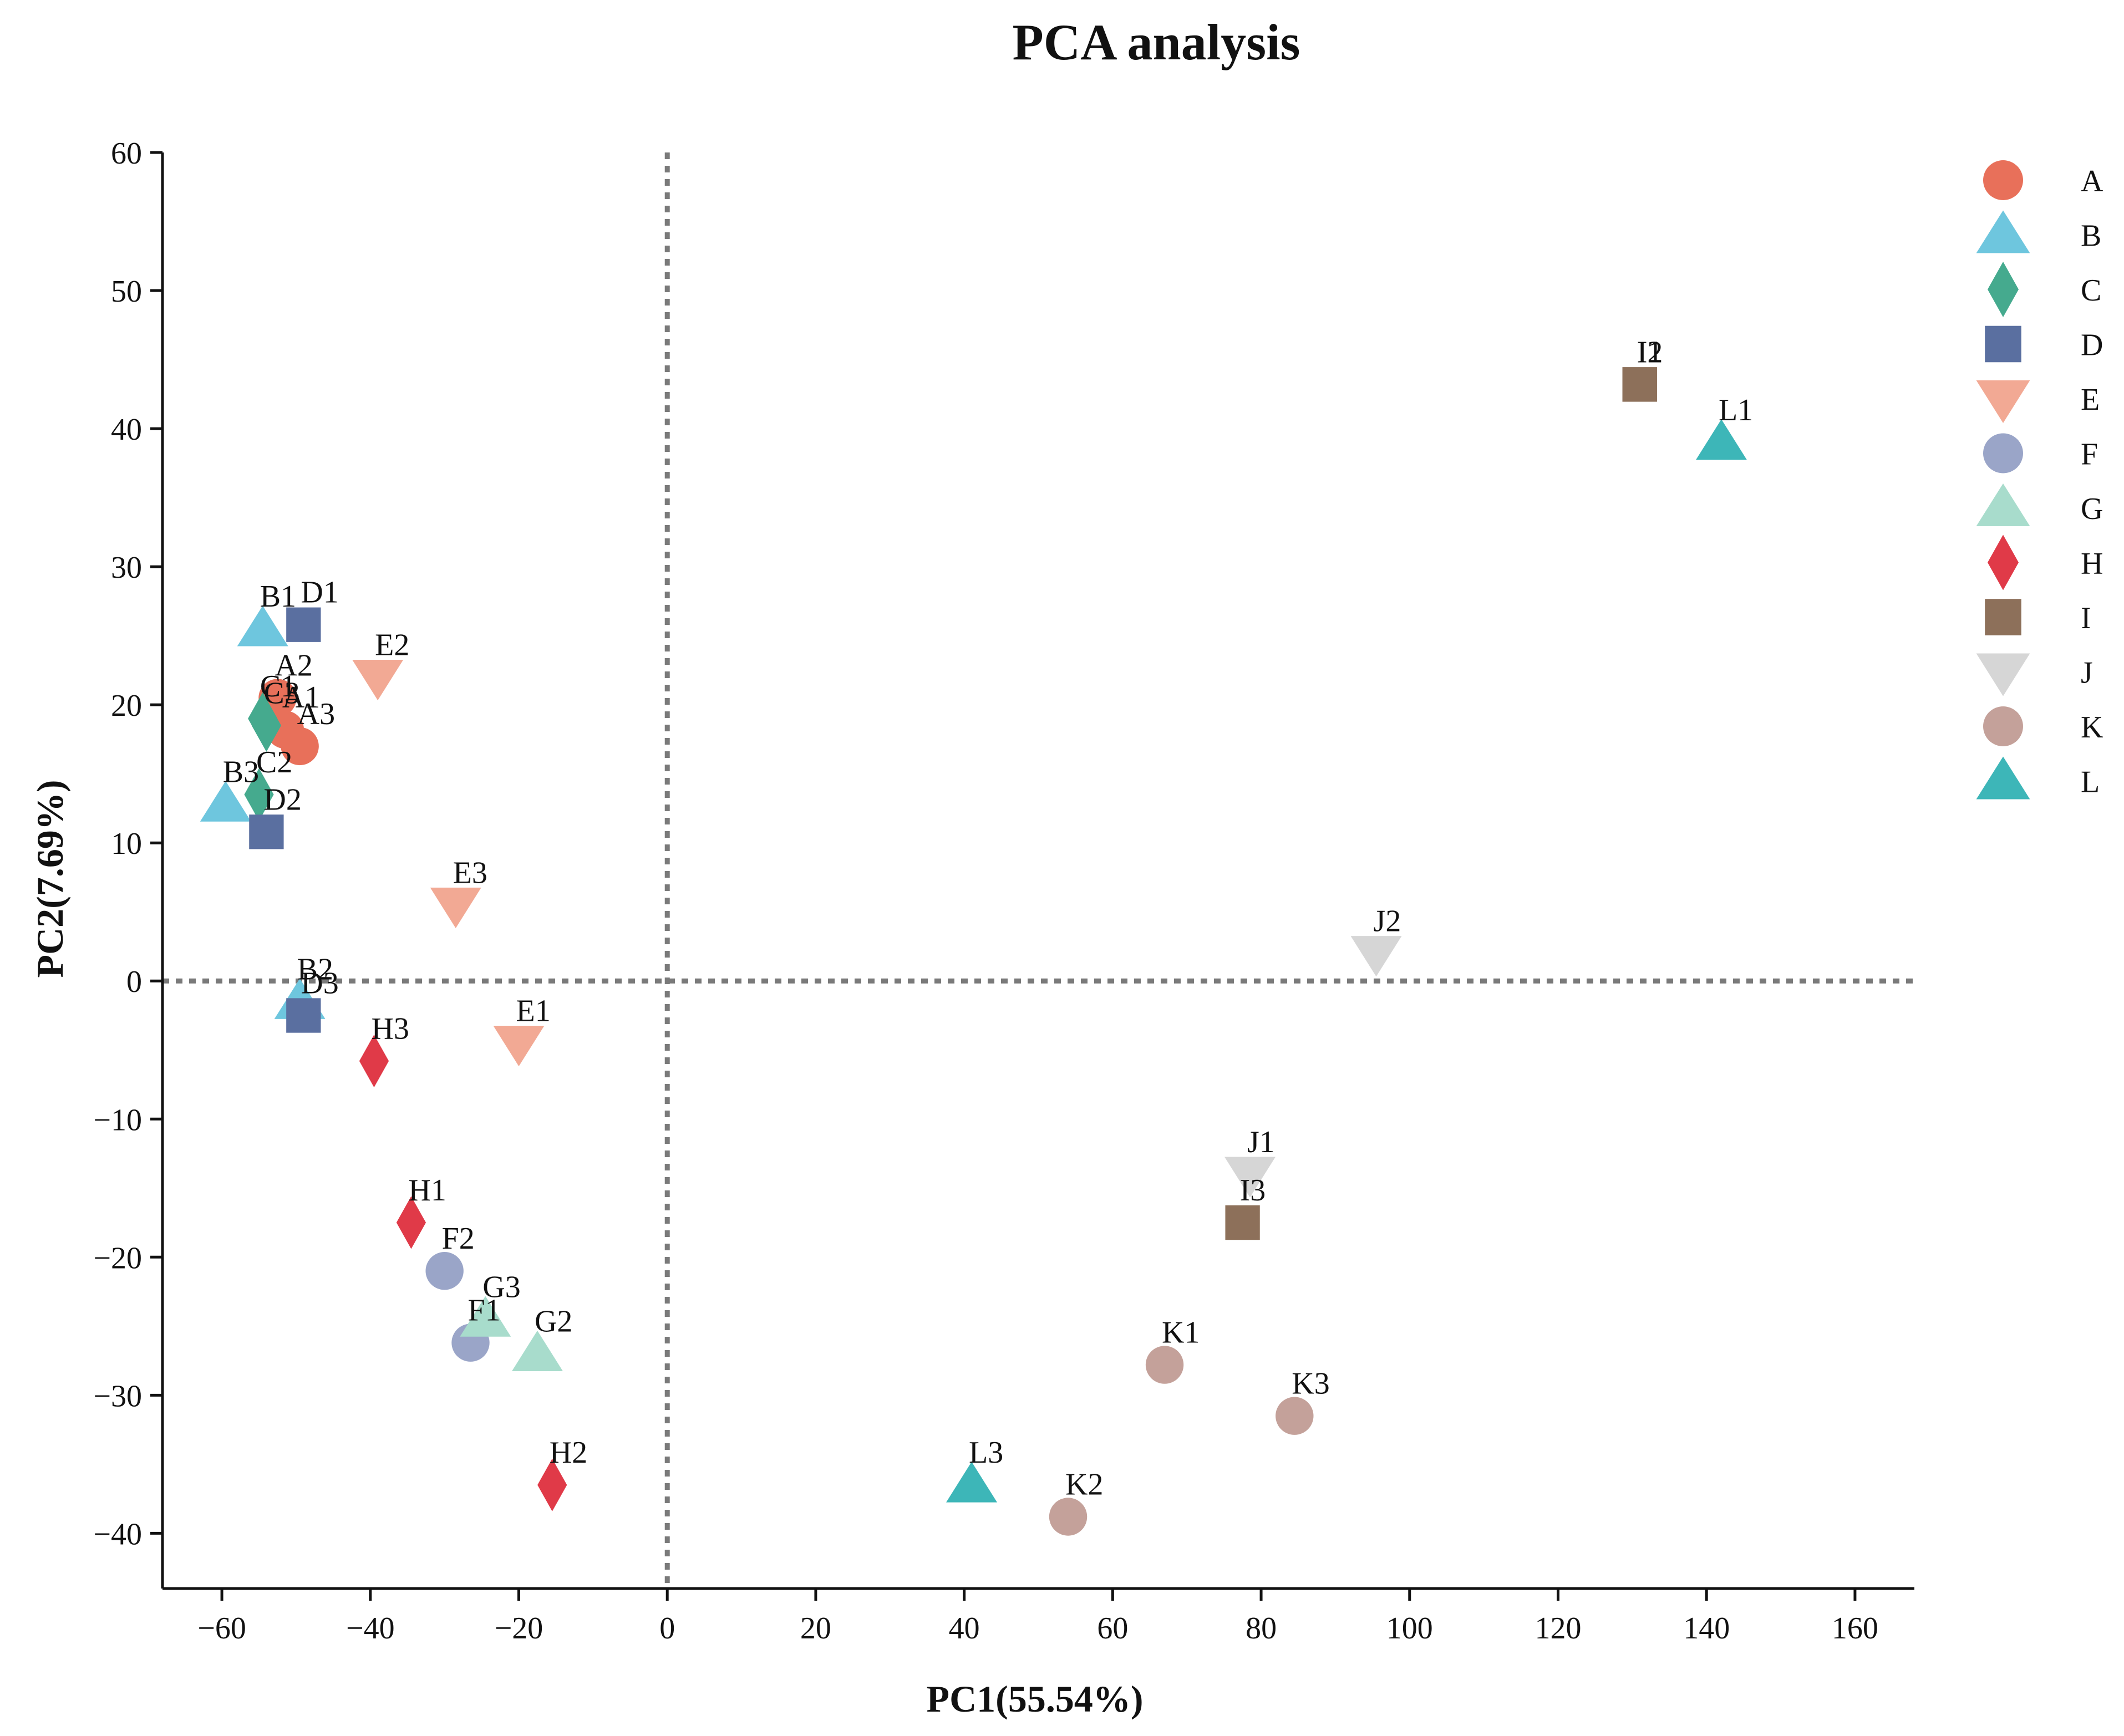 Image resolution: width=2124 pixels, height=1736 pixels. What do you see at coordinates (127, 844) in the screenshot?
I see `y-tick-label: 10` at bounding box center [127, 844].